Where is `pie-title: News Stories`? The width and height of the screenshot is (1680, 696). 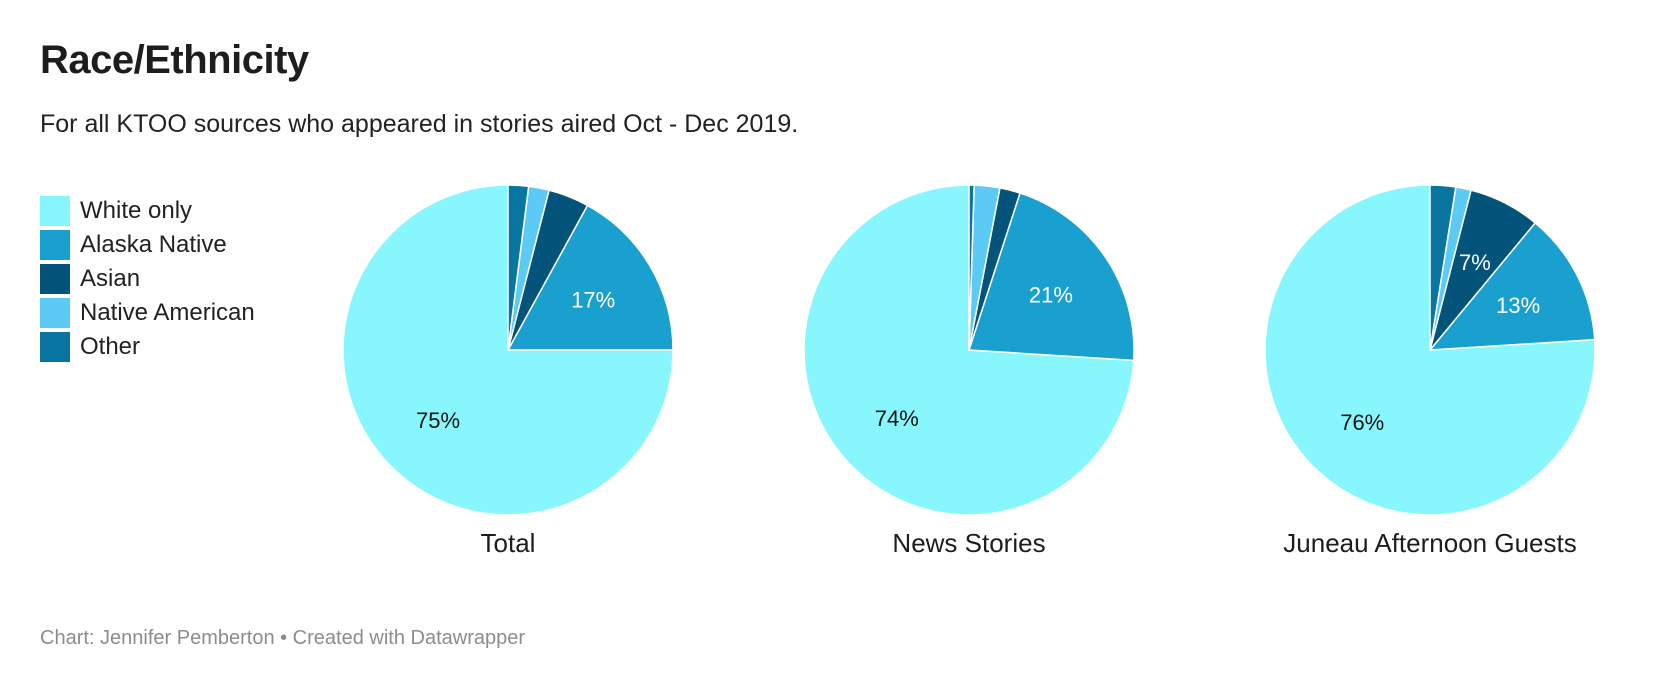 pie-title: News Stories is located at coordinates (968, 543).